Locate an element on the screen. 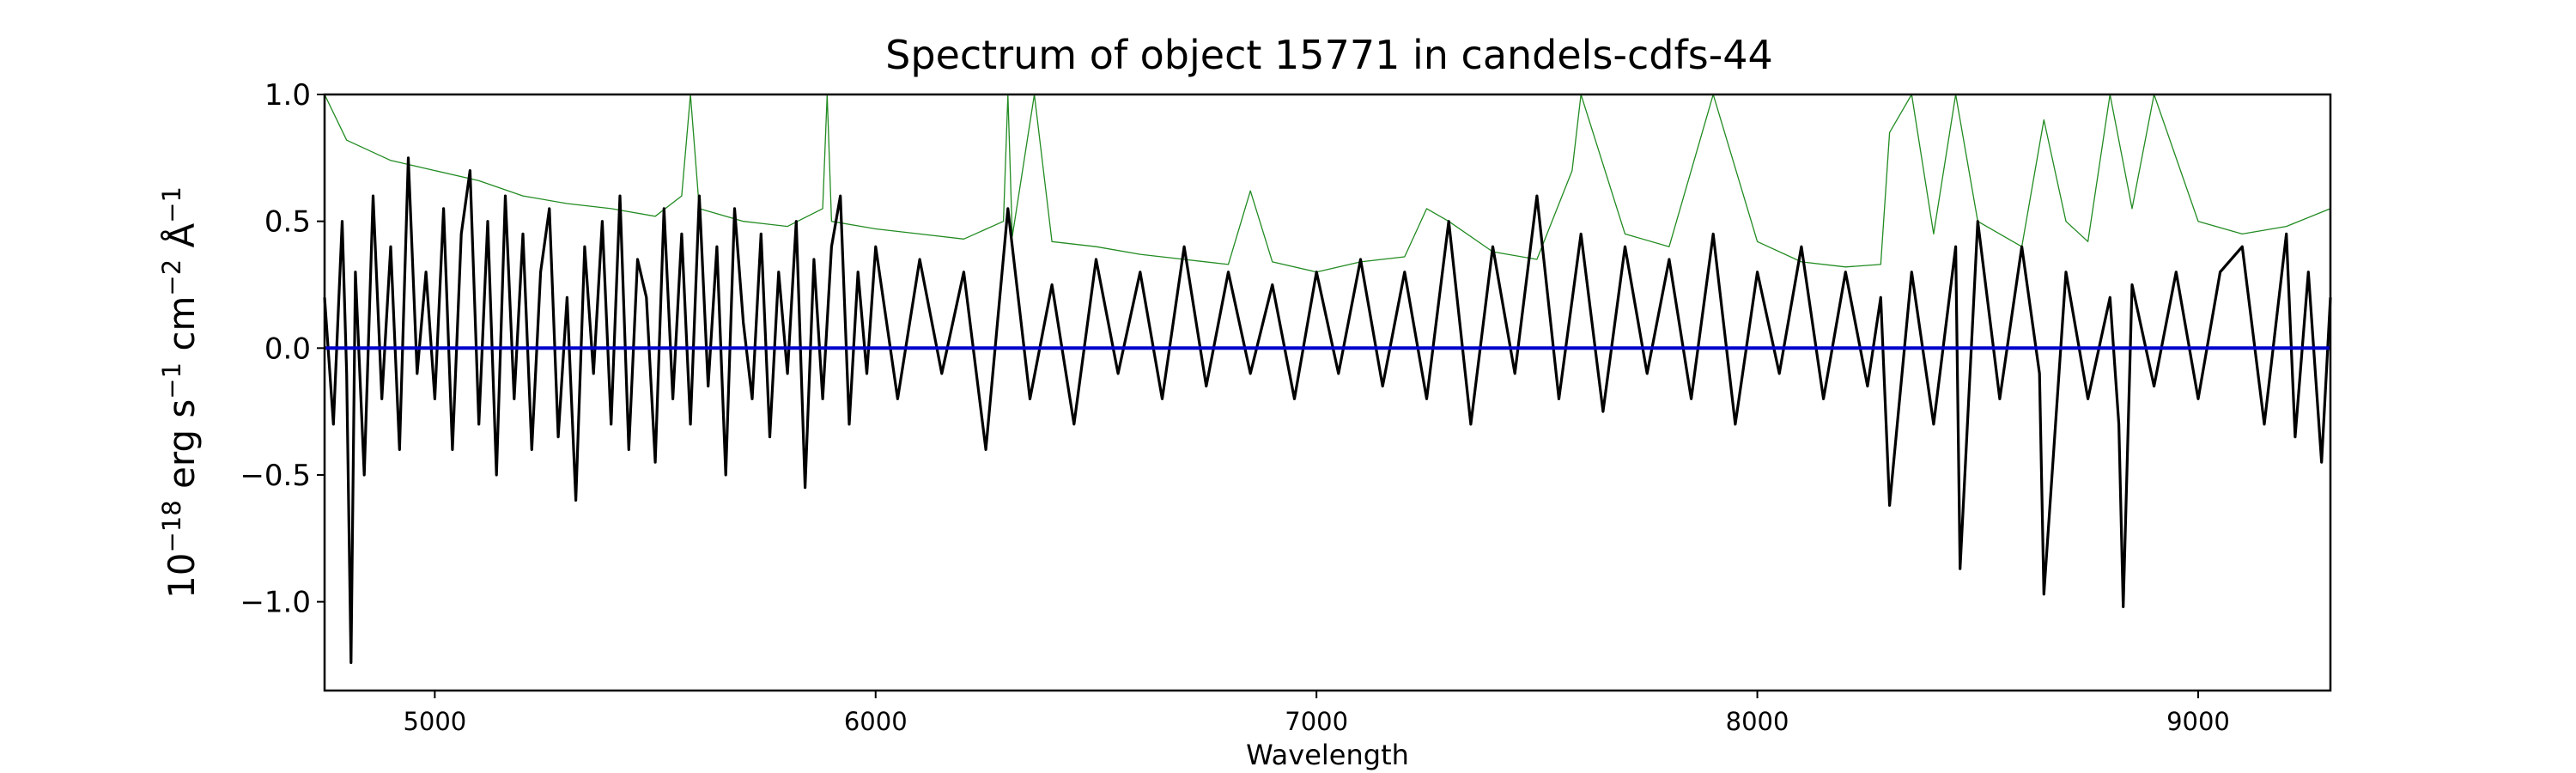  y-axis-label-base-exponent: −18 is located at coordinates (171, 526).